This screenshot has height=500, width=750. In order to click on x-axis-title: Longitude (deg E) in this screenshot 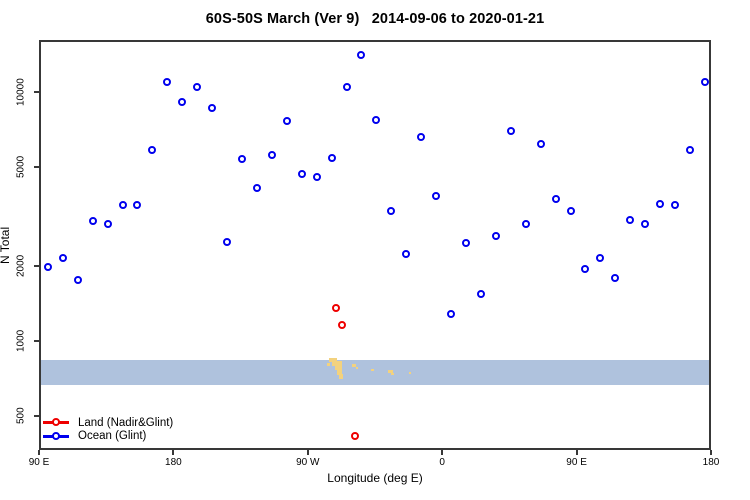, I will do `click(375, 478)`.